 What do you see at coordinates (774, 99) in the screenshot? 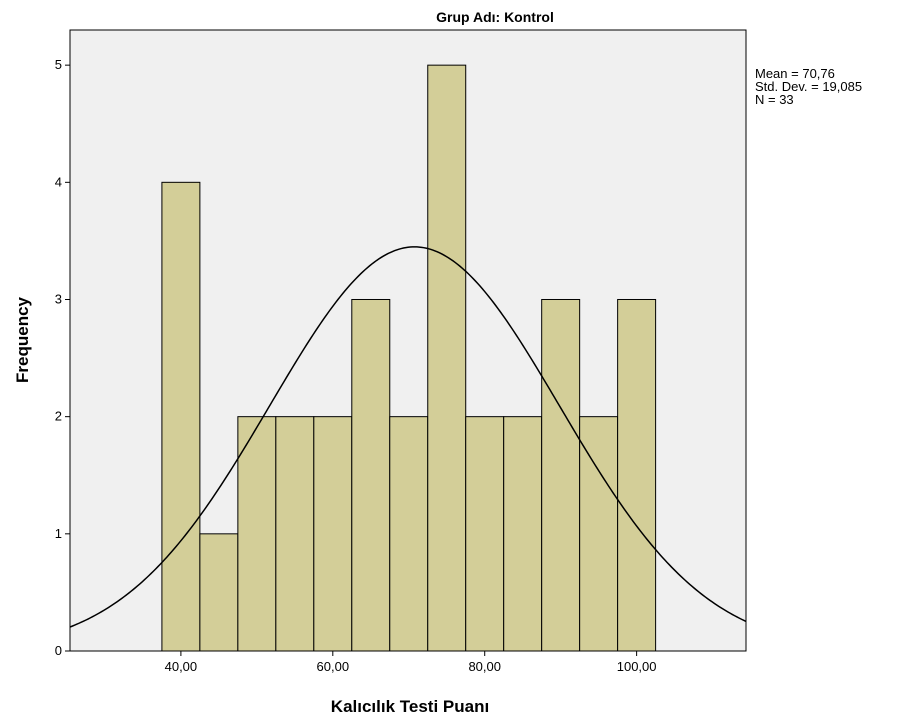
I see `stat-label: N = 33` at bounding box center [774, 99].